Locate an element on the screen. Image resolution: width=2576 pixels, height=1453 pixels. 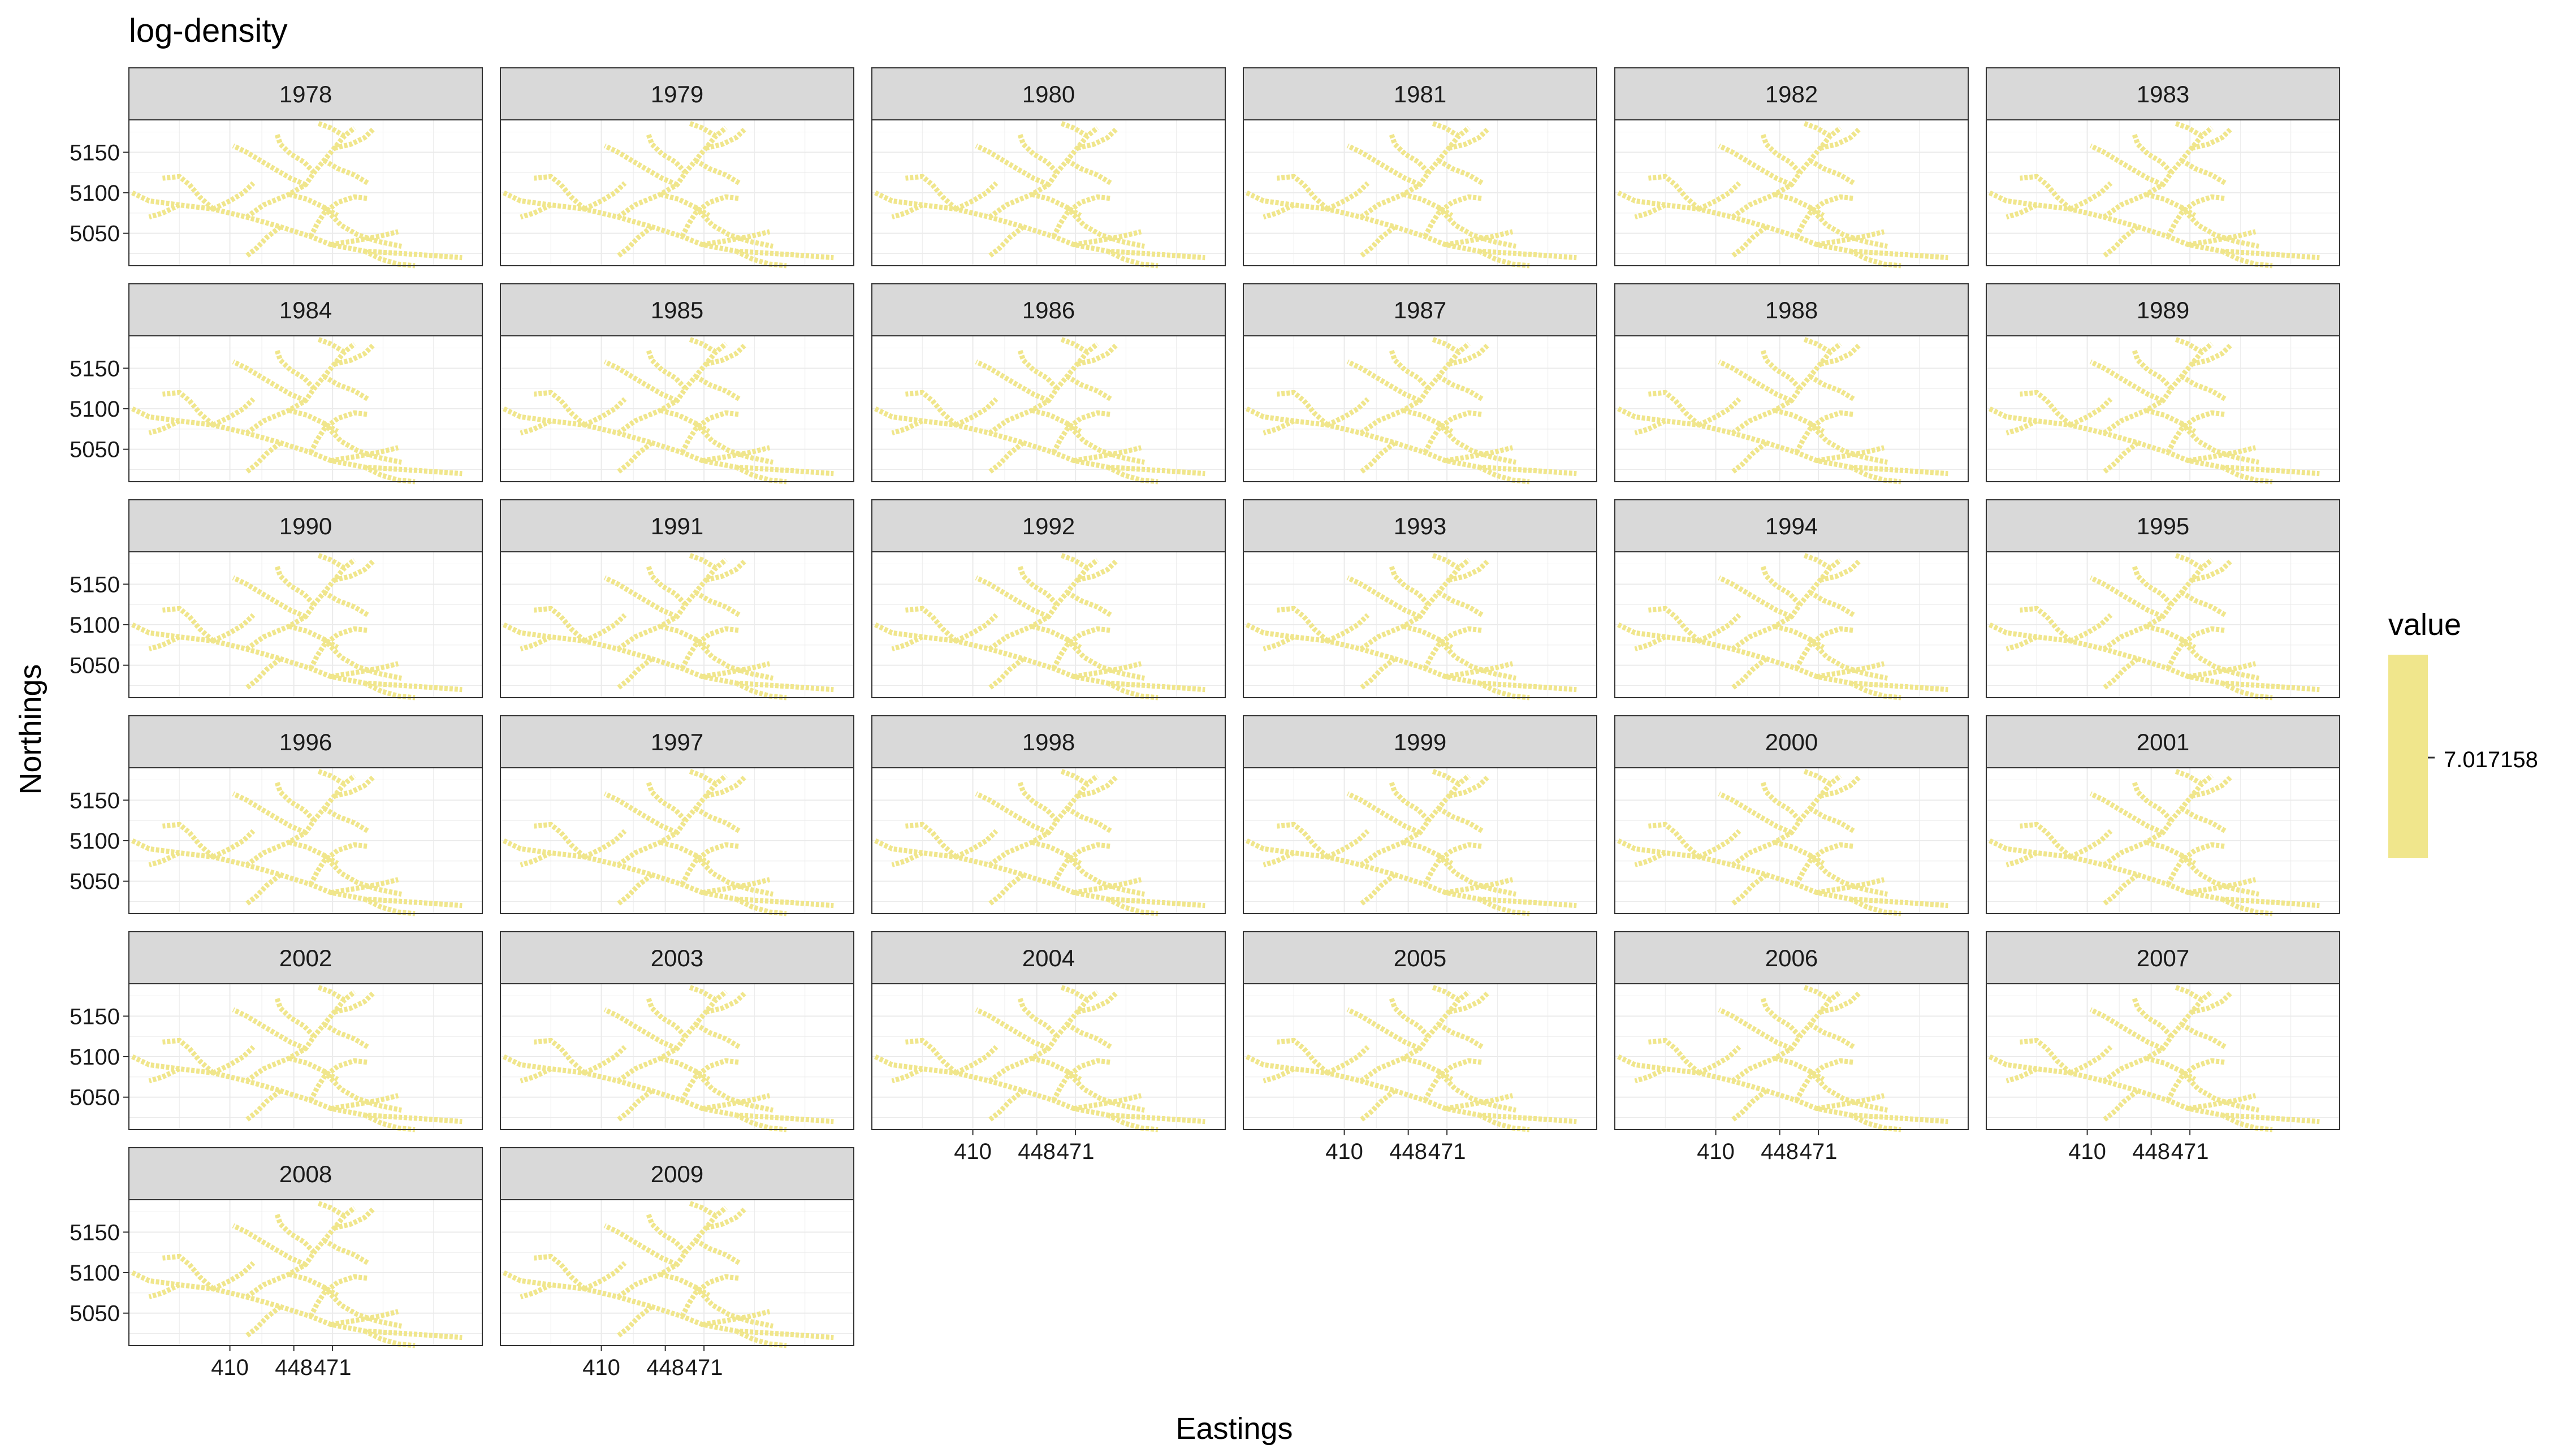
facet-strip-label: 1993 is located at coordinates (1420, 526).